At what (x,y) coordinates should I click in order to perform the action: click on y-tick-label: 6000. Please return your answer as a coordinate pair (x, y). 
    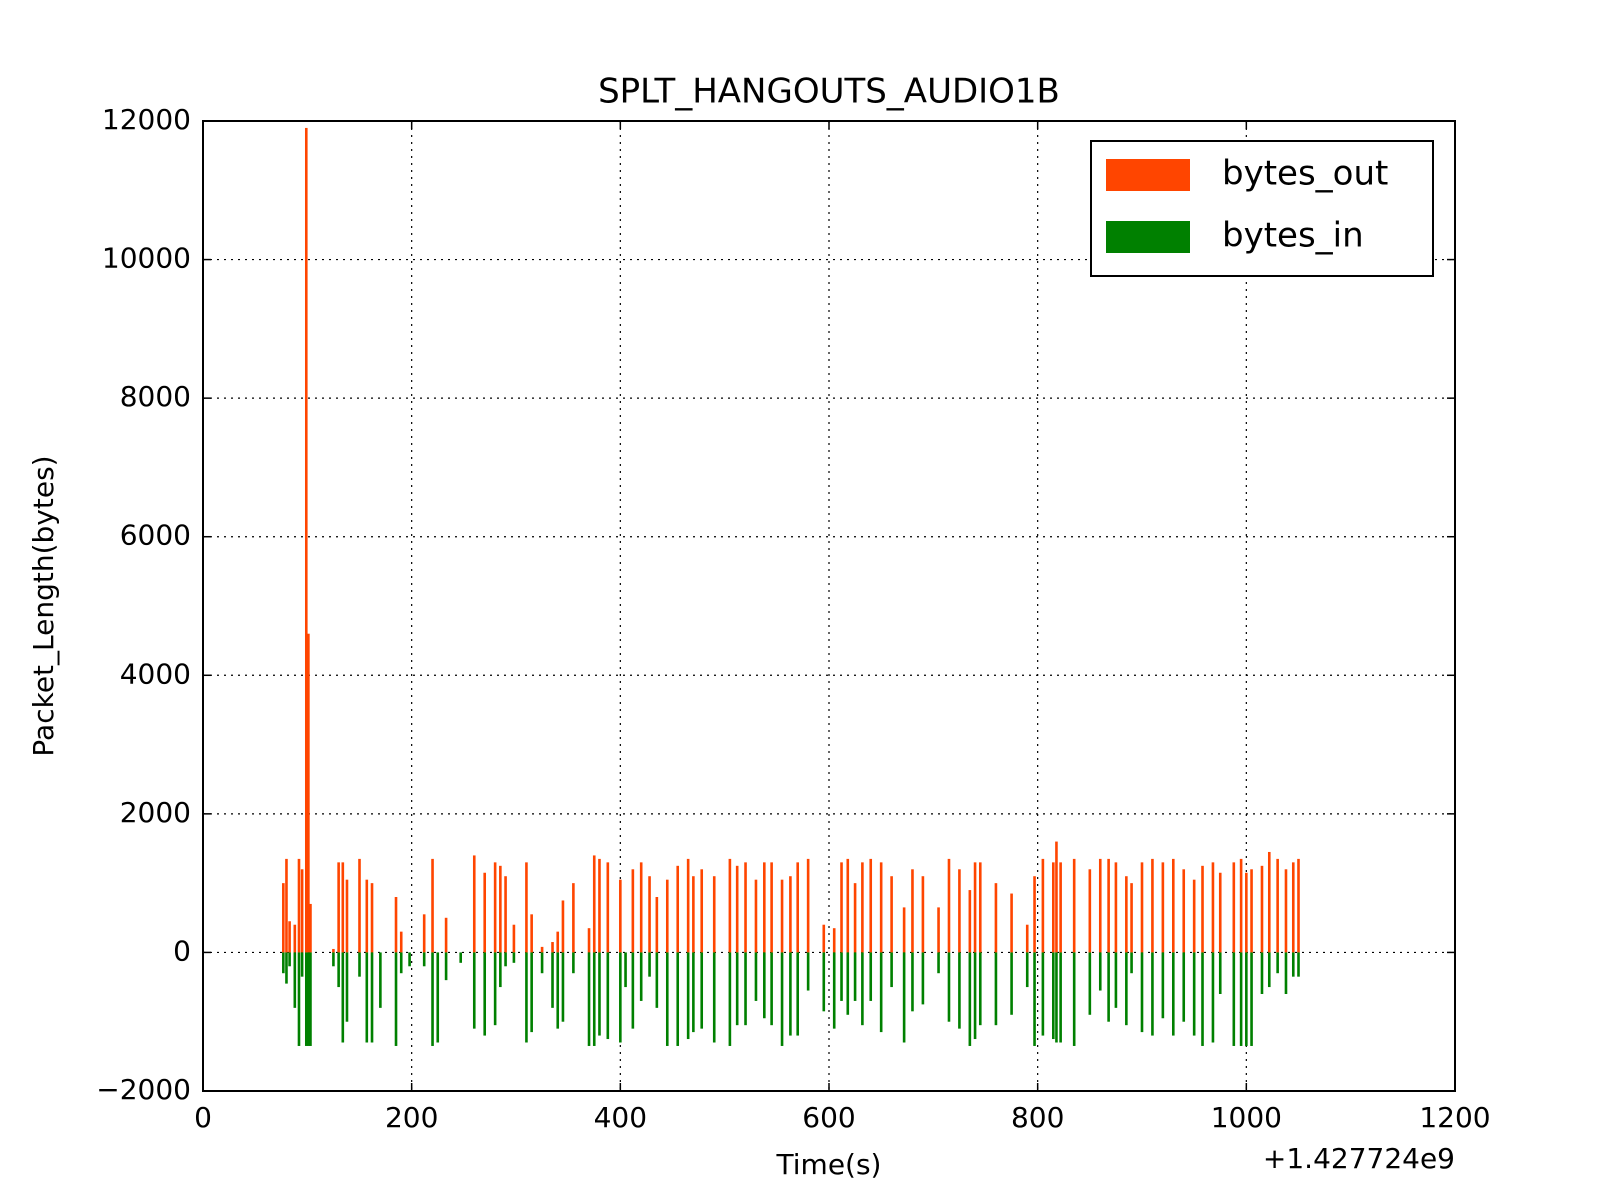
    Looking at the image, I should click on (155, 535).